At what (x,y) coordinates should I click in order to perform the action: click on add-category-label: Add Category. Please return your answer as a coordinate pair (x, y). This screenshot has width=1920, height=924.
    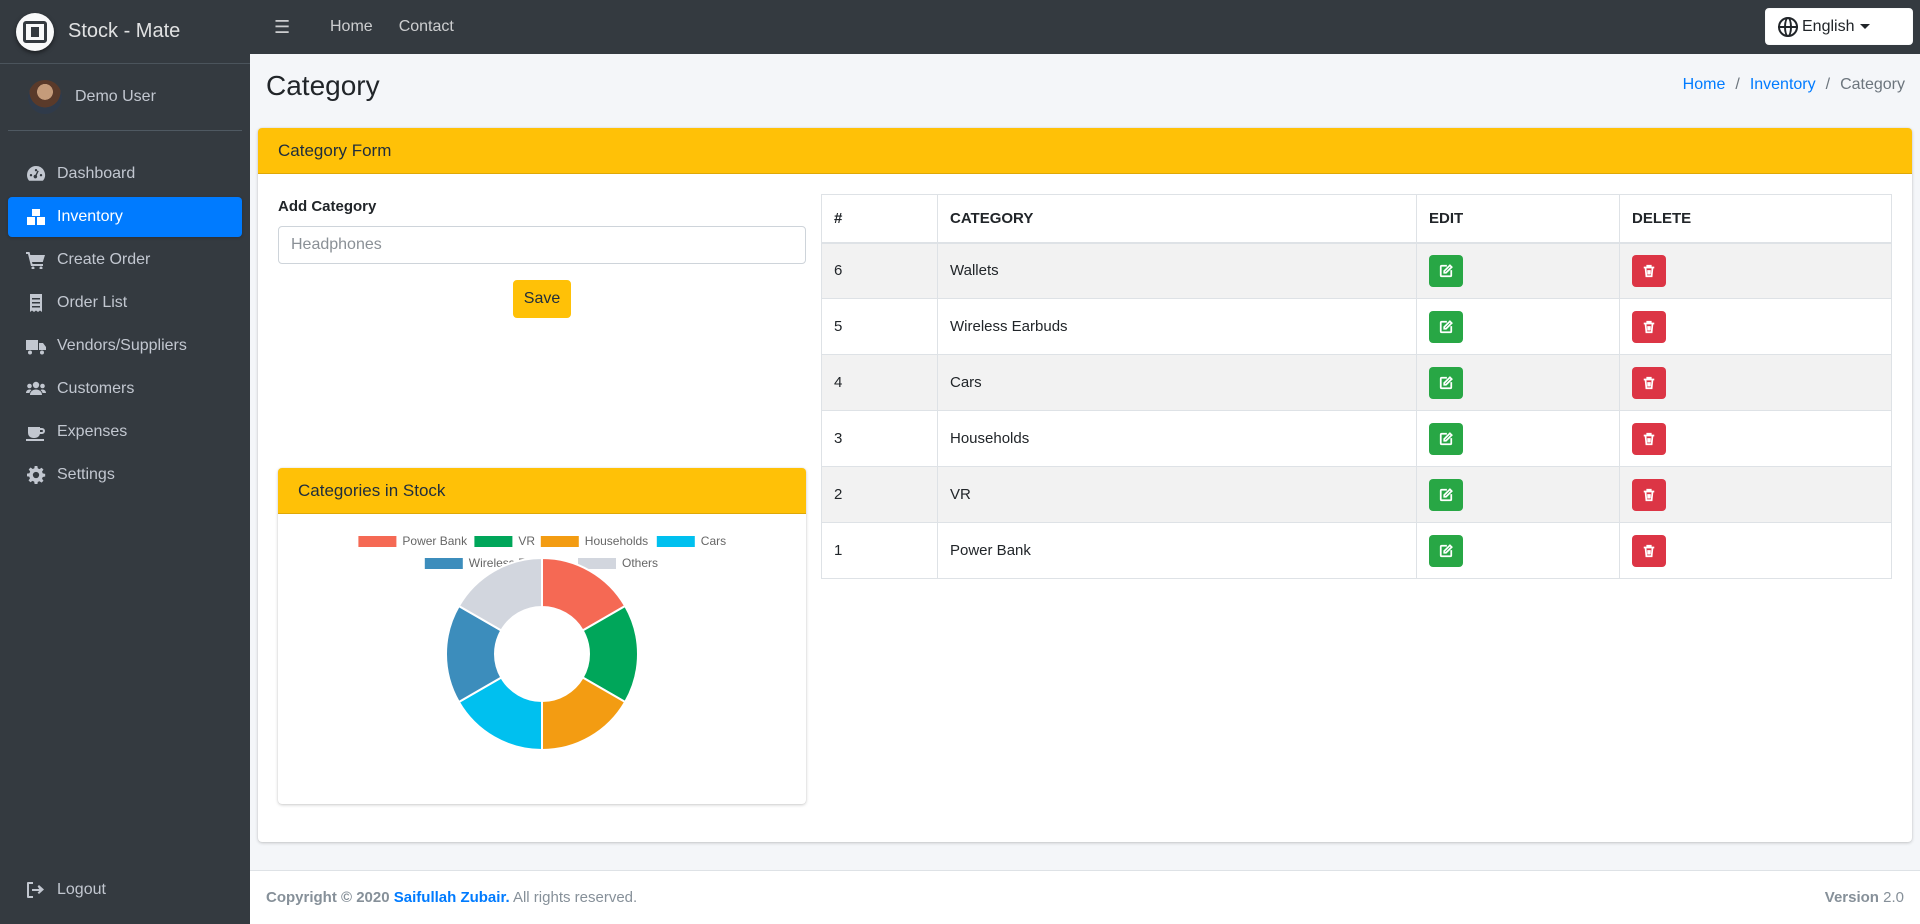
    Looking at the image, I should click on (327, 206).